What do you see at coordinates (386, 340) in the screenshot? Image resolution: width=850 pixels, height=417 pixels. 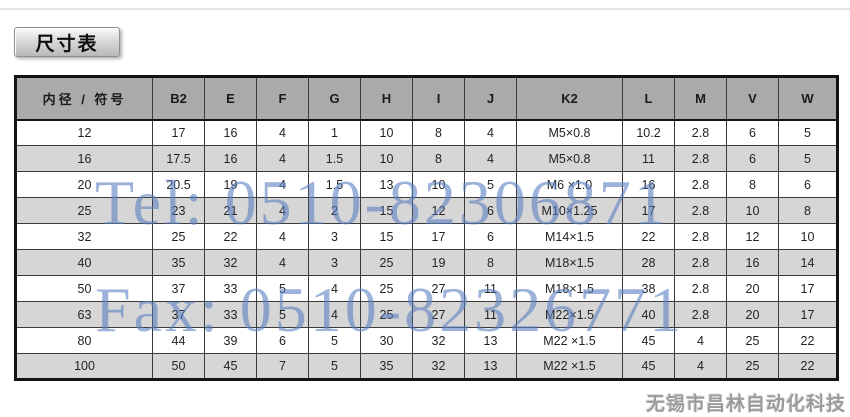 I see `dimension-cell: 30` at bounding box center [386, 340].